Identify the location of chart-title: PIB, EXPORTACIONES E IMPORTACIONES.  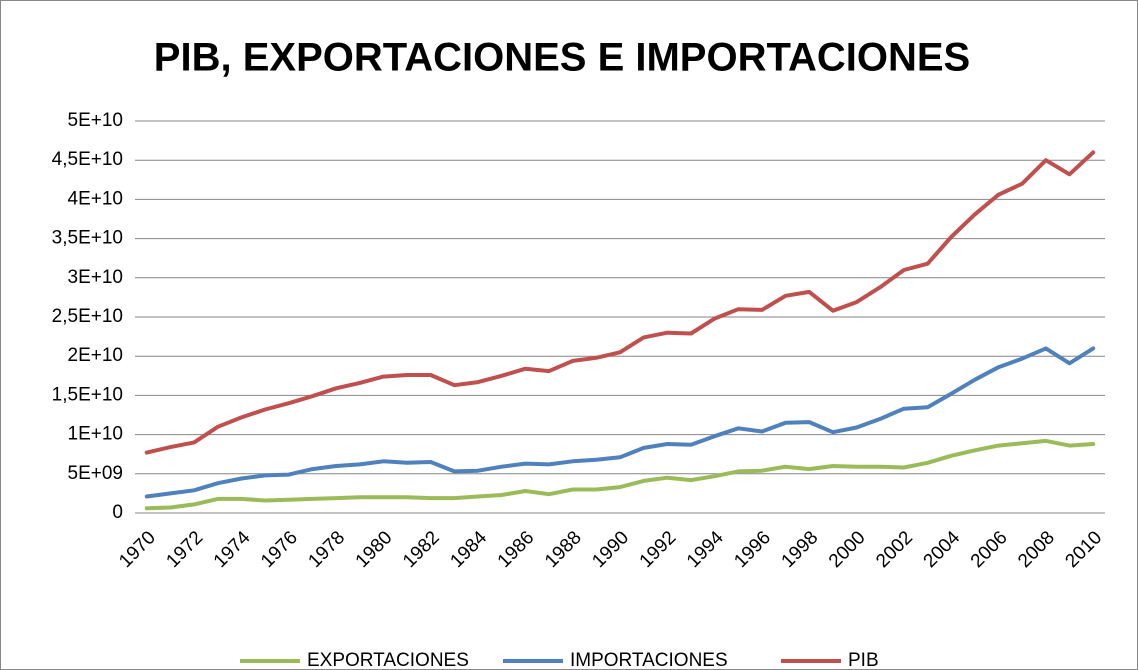
(562, 58).